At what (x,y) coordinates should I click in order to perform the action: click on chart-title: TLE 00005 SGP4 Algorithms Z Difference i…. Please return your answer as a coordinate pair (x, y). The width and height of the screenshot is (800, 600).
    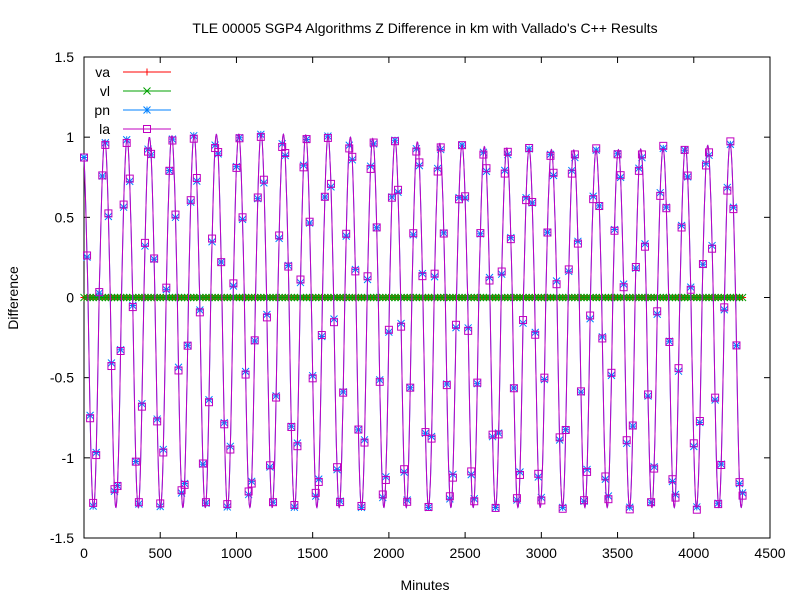
    Looking at the image, I should click on (424, 28).